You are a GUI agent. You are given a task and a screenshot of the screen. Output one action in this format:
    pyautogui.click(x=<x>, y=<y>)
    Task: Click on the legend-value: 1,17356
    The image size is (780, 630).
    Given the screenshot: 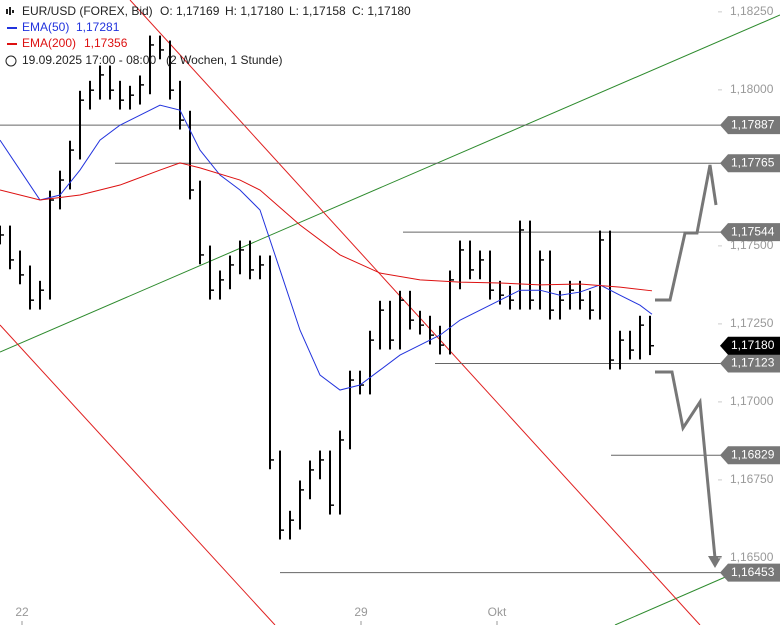 What is the action you would take?
    pyautogui.click(x=106, y=43)
    